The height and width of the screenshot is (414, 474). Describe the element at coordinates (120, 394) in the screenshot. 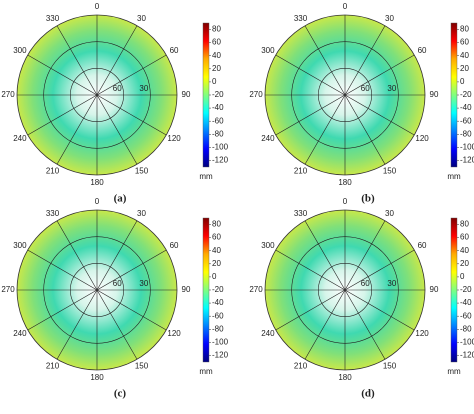

I see `caption: (c)` at that location.